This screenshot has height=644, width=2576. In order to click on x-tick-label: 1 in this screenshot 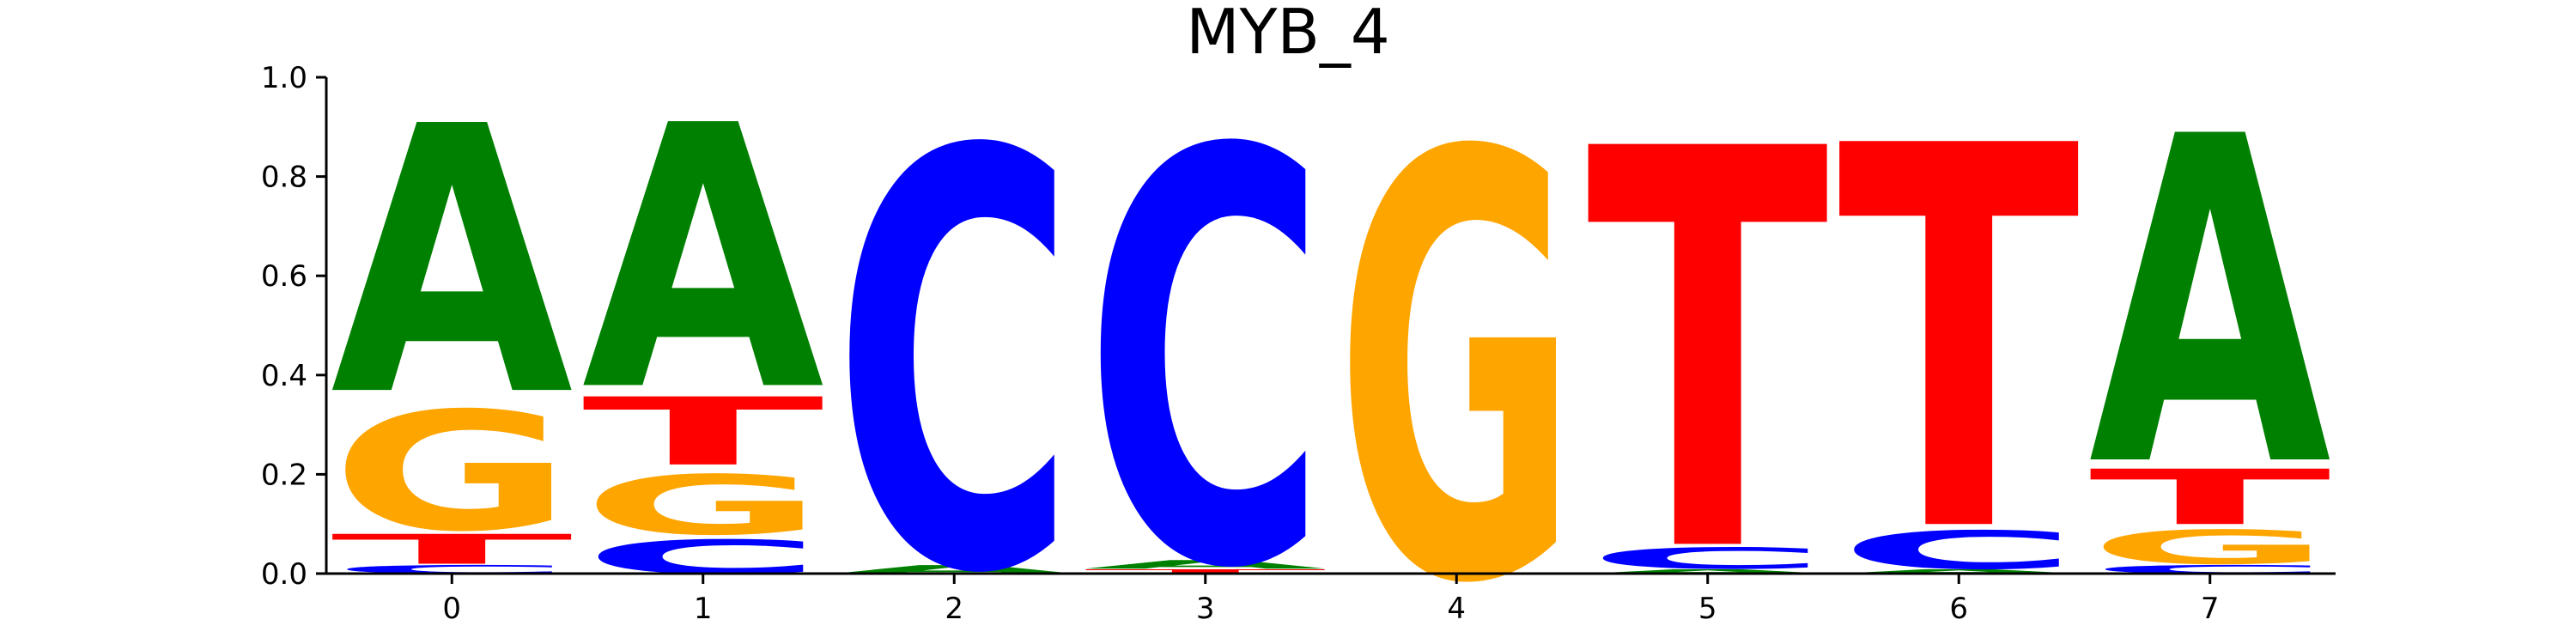, I will do `click(704, 609)`.